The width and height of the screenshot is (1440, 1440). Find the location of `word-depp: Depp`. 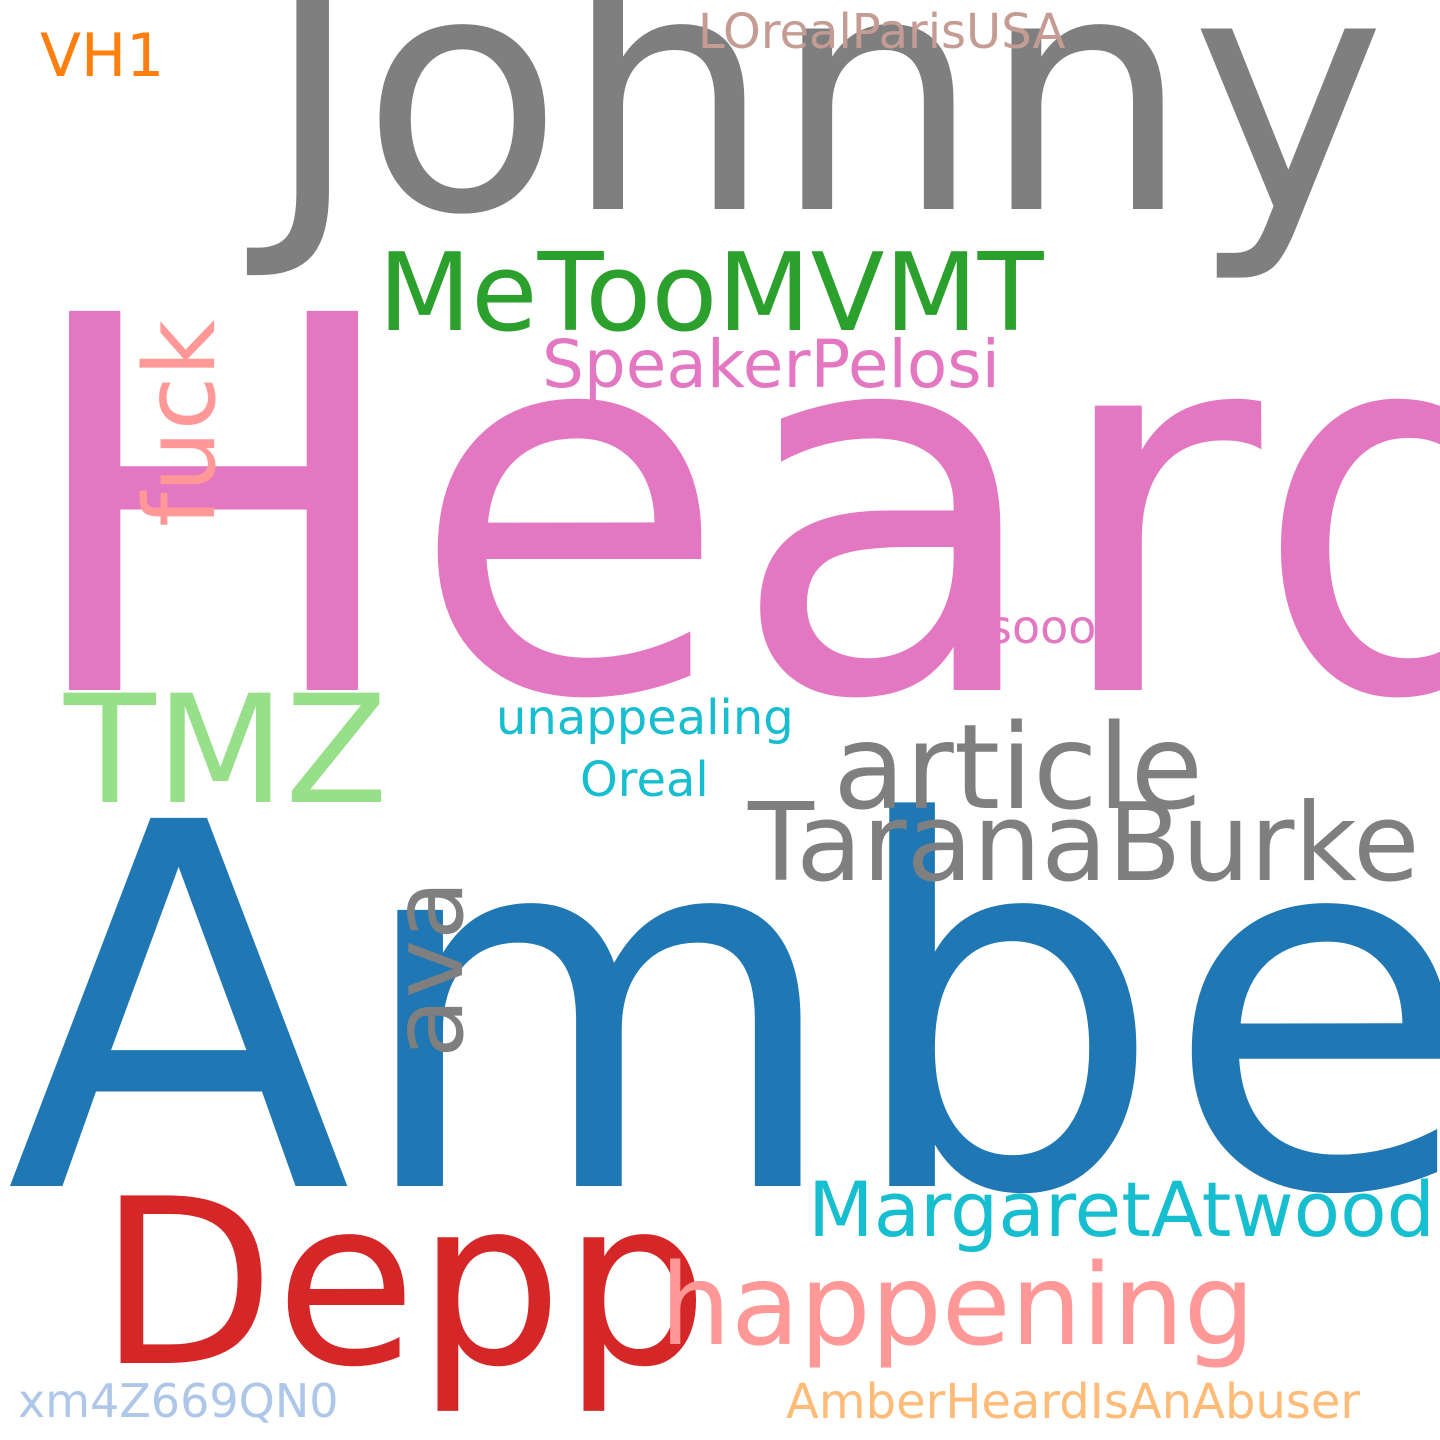

word-depp: Depp is located at coordinates (403, 1284).